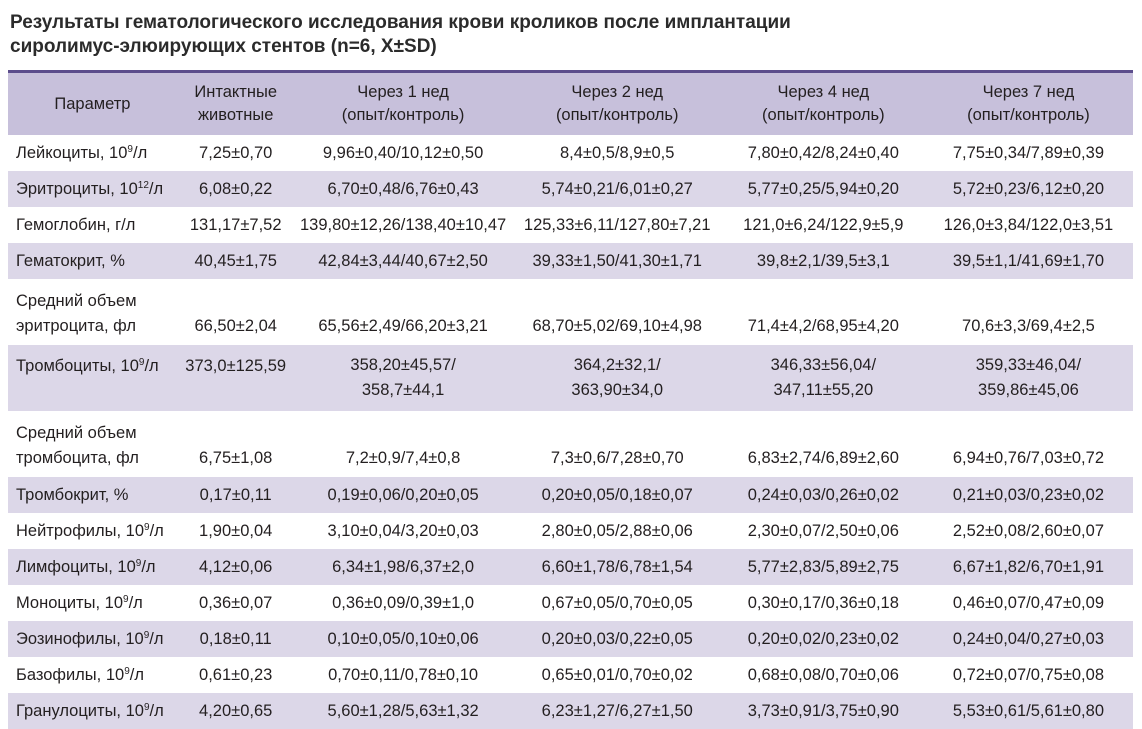 This screenshot has height=729, width=1142. What do you see at coordinates (823, 444) in the screenshot?
I see `value-cell: 6,83±2,74/6,89±2,60` at bounding box center [823, 444].